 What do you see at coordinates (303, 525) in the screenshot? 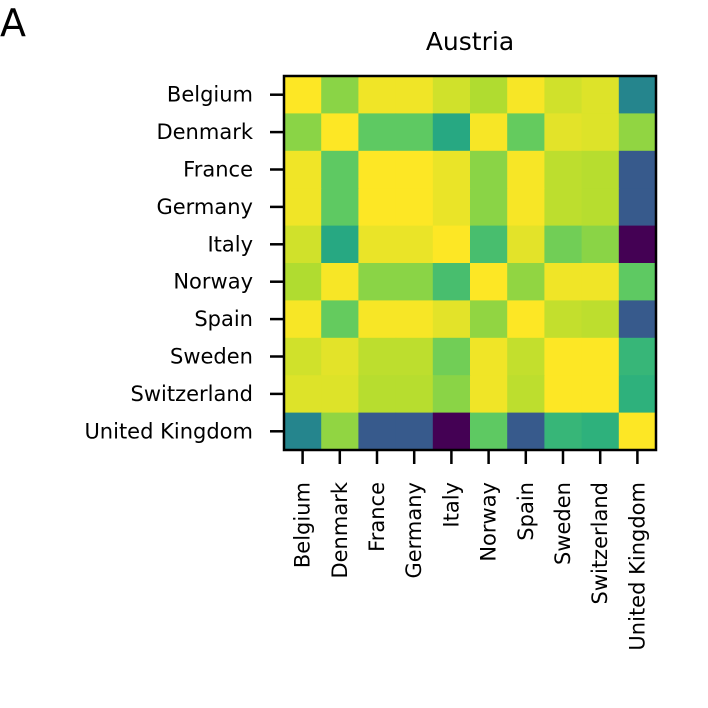
I see `x-tick-label: Belgium` at bounding box center [303, 525].